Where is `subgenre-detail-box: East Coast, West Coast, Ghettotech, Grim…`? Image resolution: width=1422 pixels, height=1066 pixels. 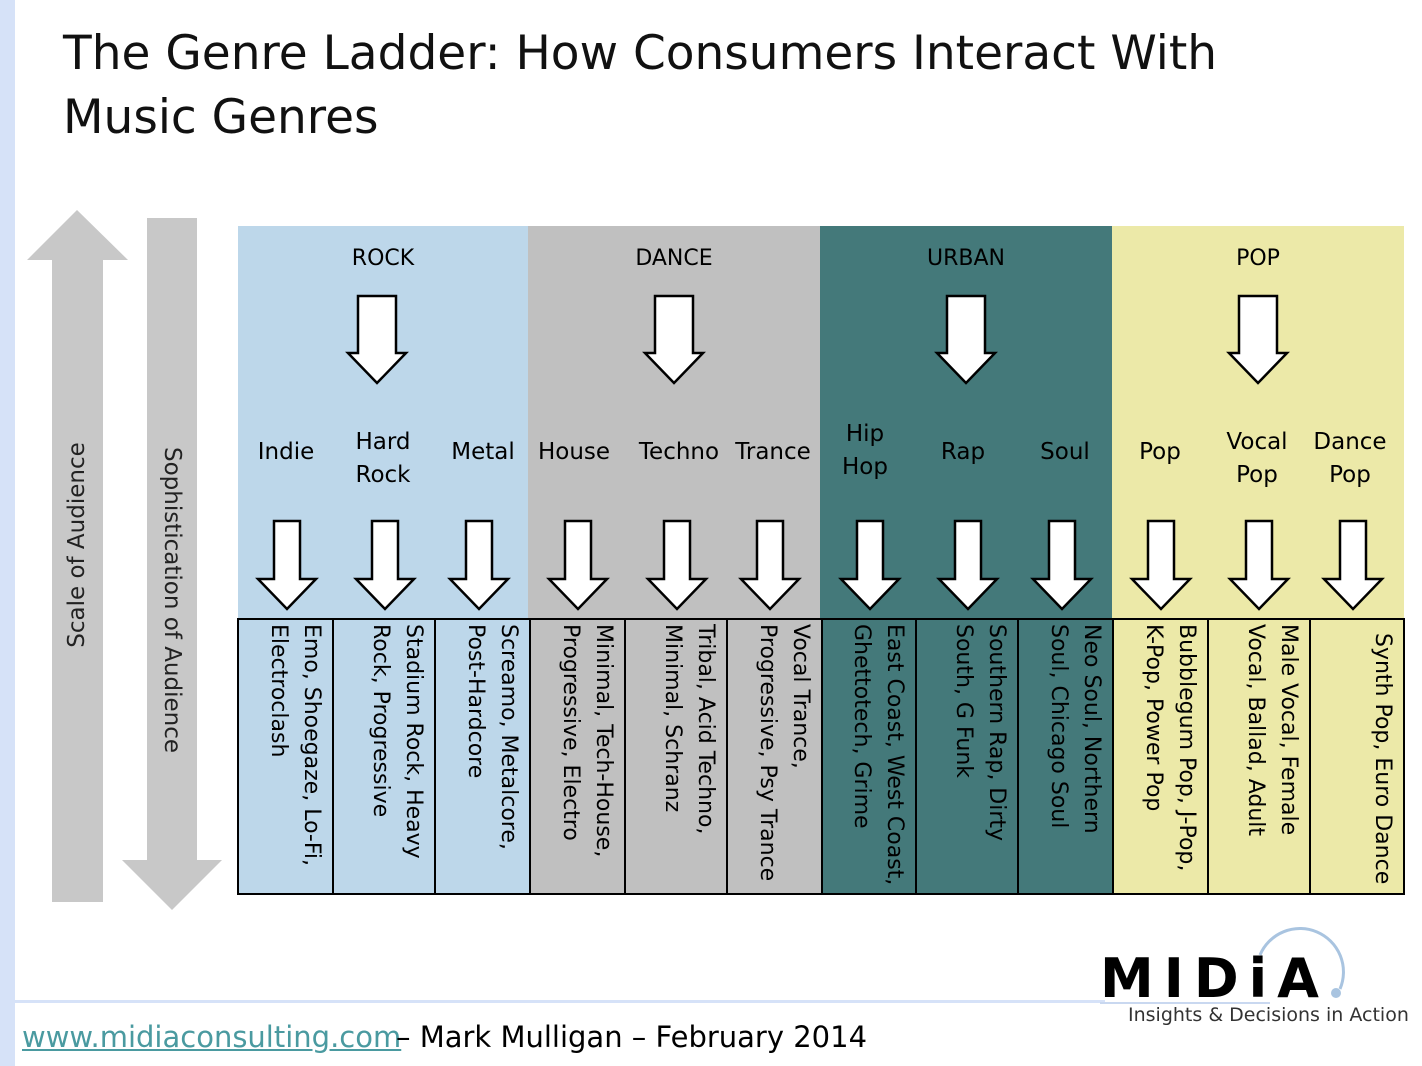
subgenre-detail-box: East Coast, West Coast, Ghettotech, Grim… is located at coordinates (869, 756).